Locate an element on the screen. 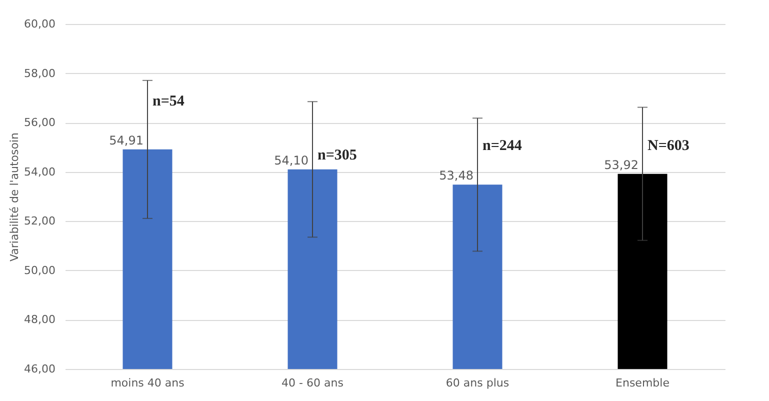 This screenshot has height=401, width=769. y-axis-title: Variabilité de l'autosoin is located at coordinates (15, 197).